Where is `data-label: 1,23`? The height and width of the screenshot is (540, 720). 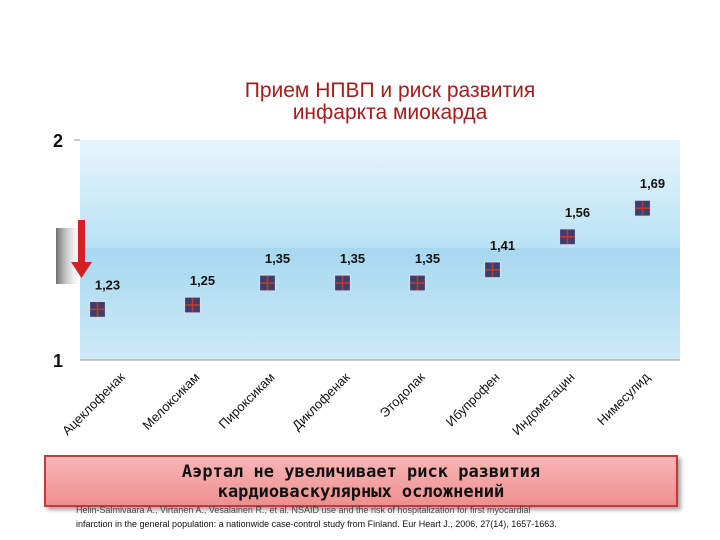
data-label: 1,23 is located at coordinates (107, 284).